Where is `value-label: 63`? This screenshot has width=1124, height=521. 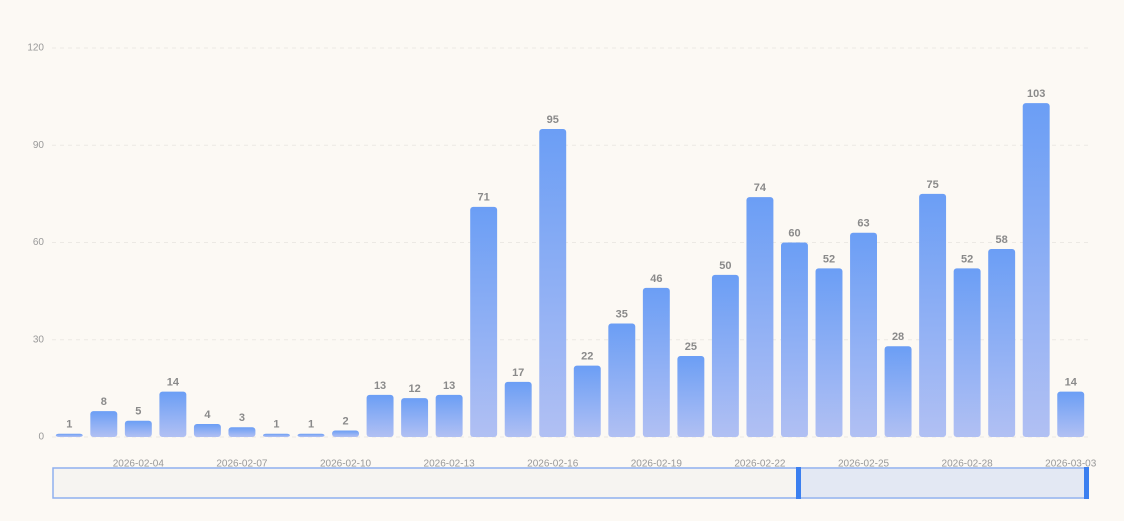 value-label: 63 is located at coordinates (863, 224).